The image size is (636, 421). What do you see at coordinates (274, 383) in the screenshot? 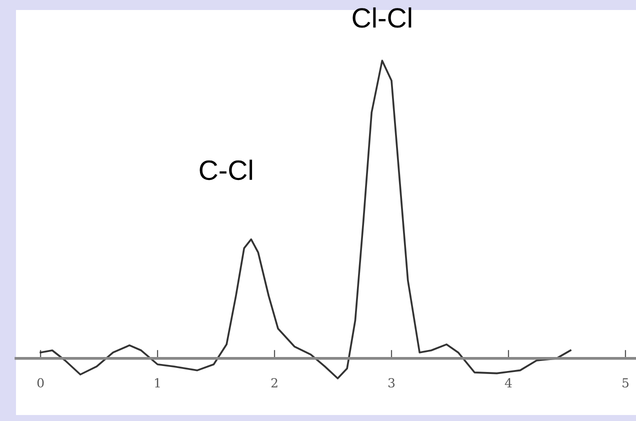
I see `x-tick-label: 2` at bounding box center [274, 383].